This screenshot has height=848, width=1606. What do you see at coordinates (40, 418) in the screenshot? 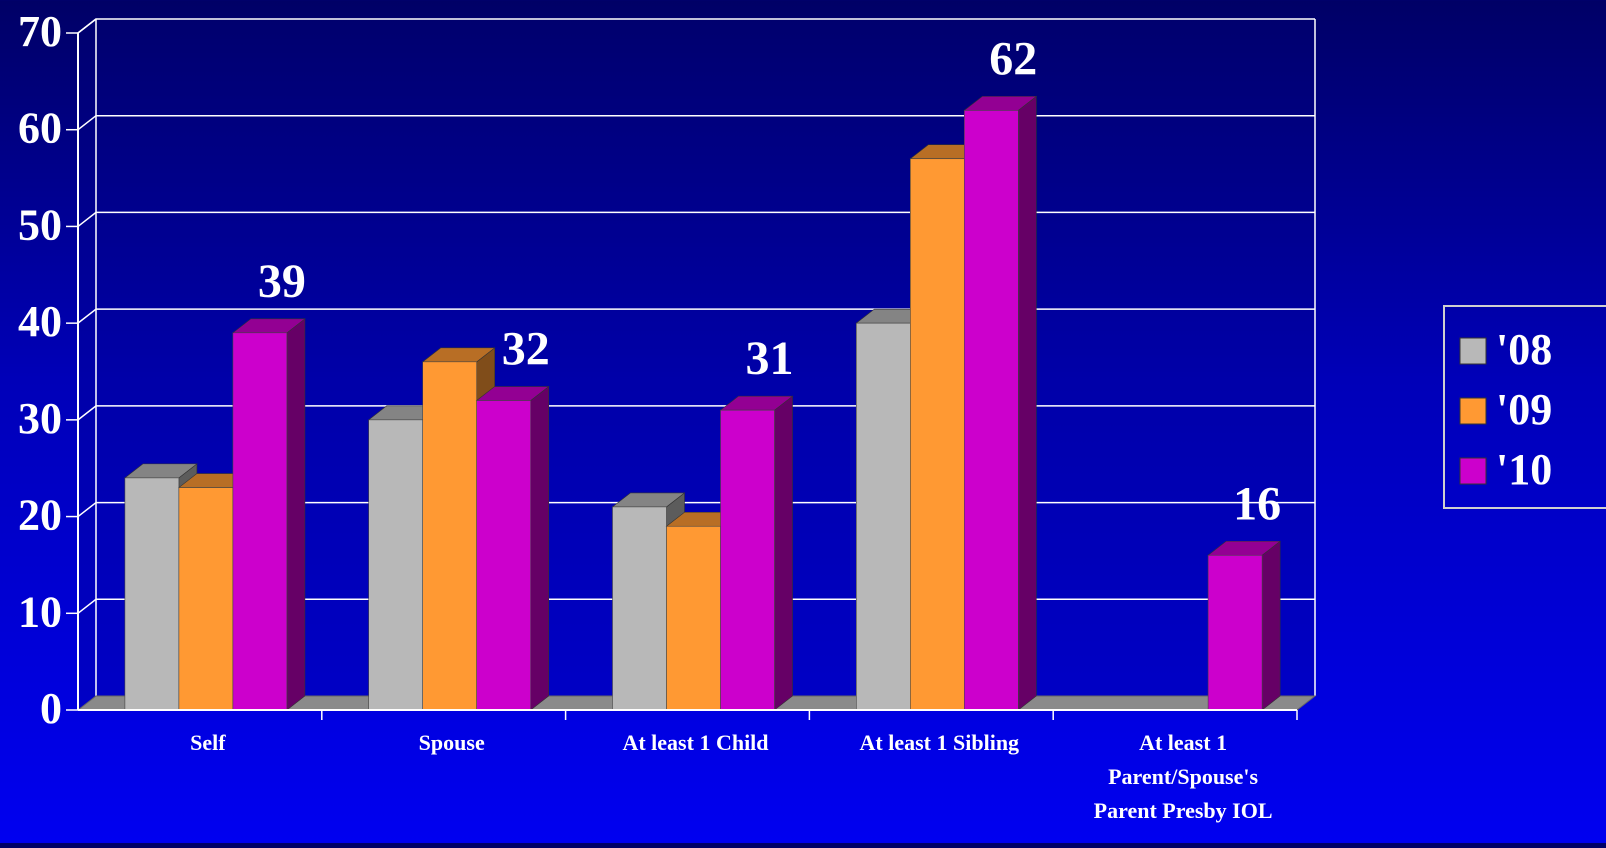
I see `y-tick-label: 30` at bounding box center [40, 418].